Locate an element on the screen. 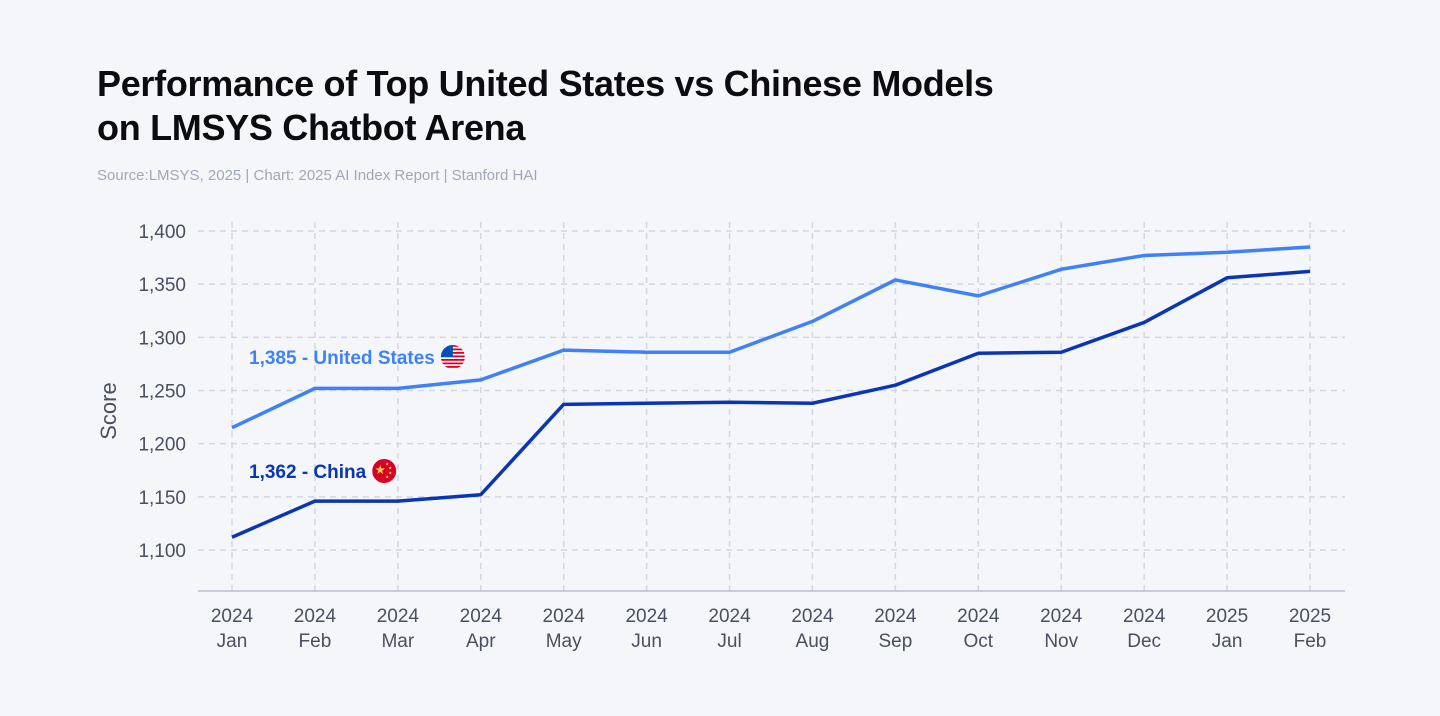 This screenshot has height=716, width=1440. y-tick-label: 1,300 is located at coordinates (162, 338).